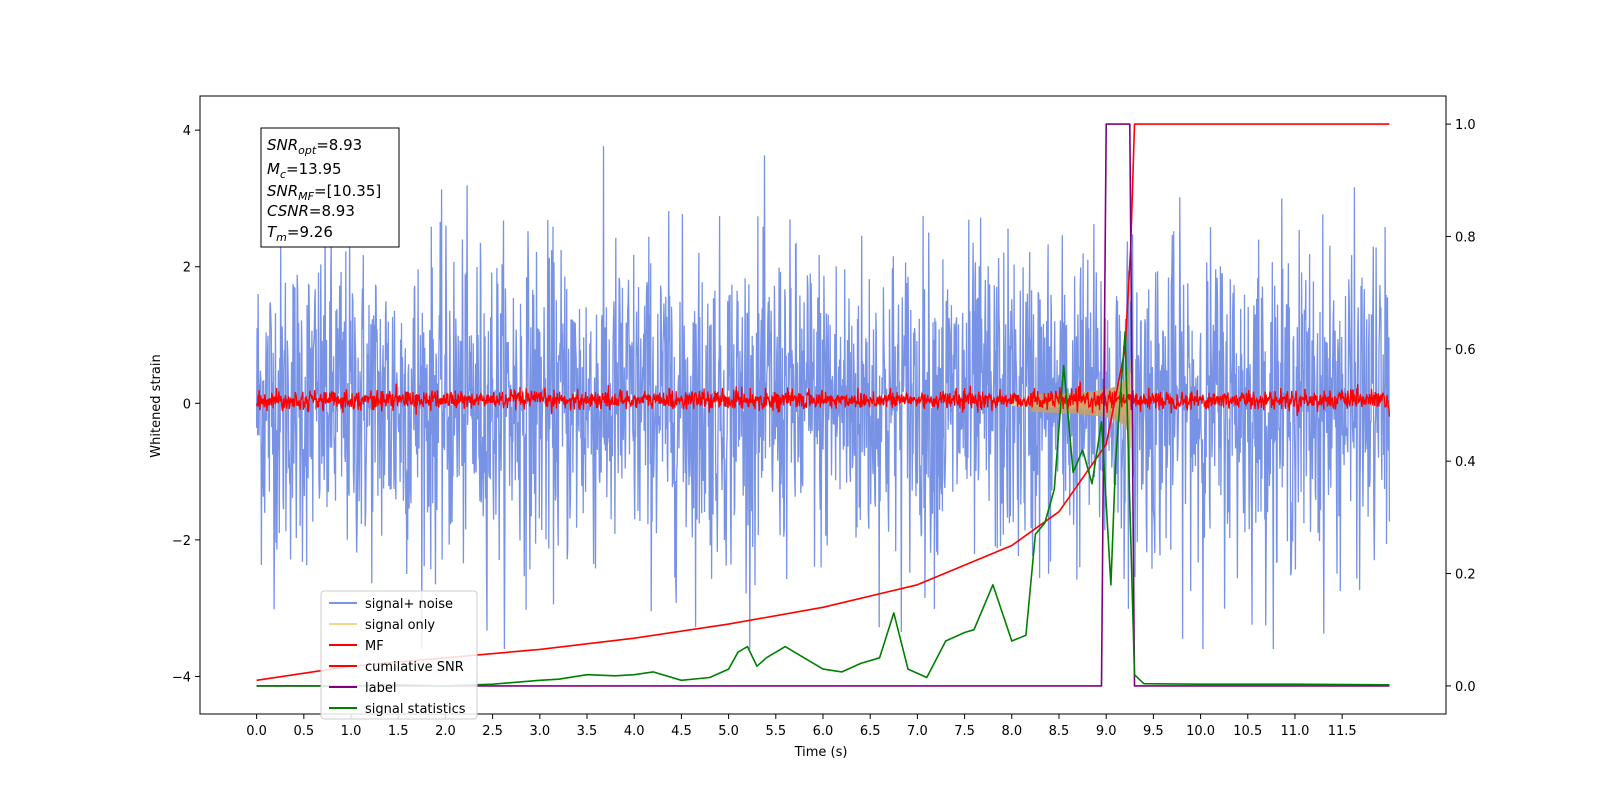  What do you see at coordinates (1059, 731) in the screenshot?
I see `x-tick-label: 8.5` at bounding box center [1059, 731].